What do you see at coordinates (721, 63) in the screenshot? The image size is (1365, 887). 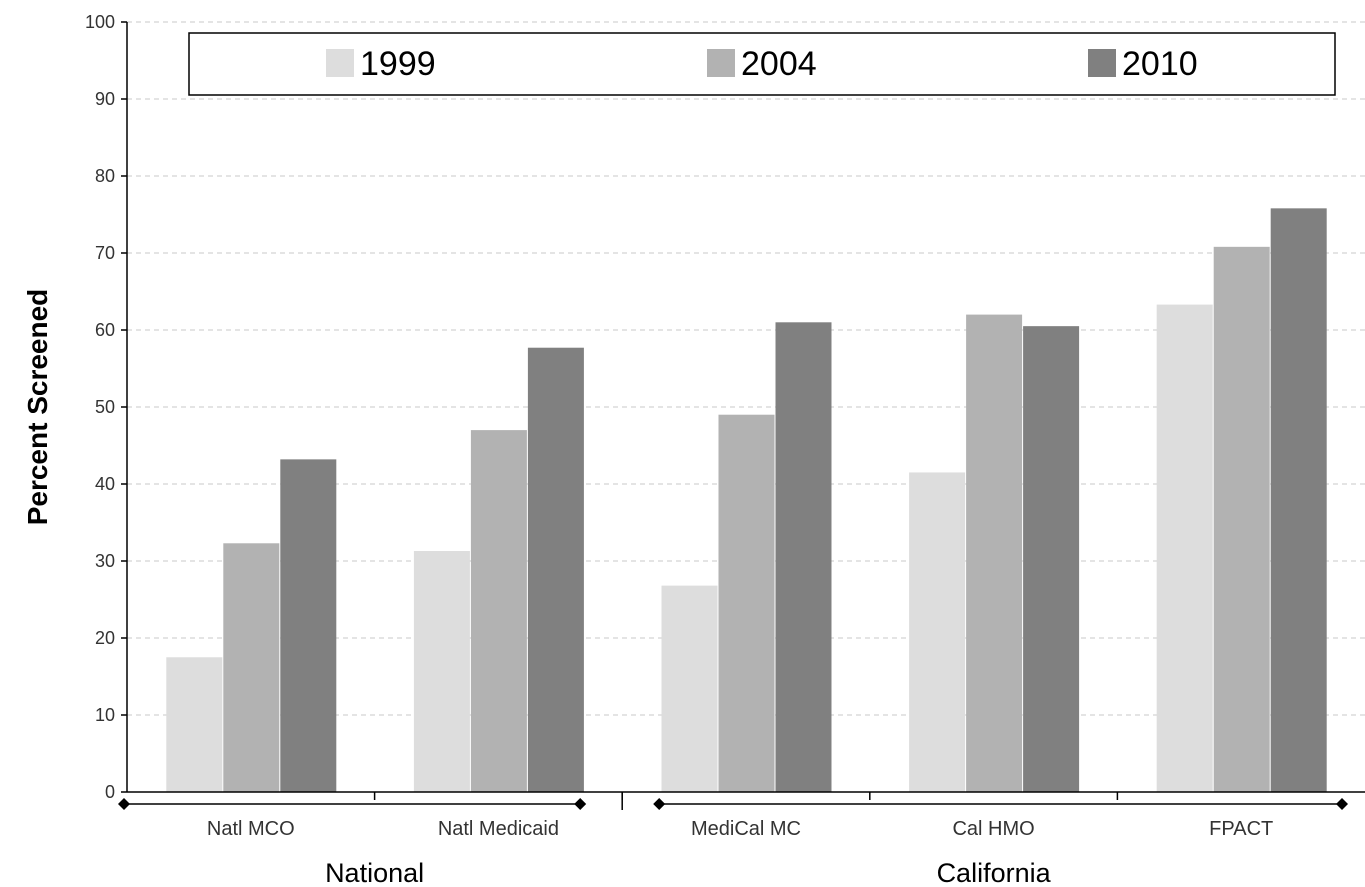 I see `legend-swatch-2004` at bounding box center [721, 63].